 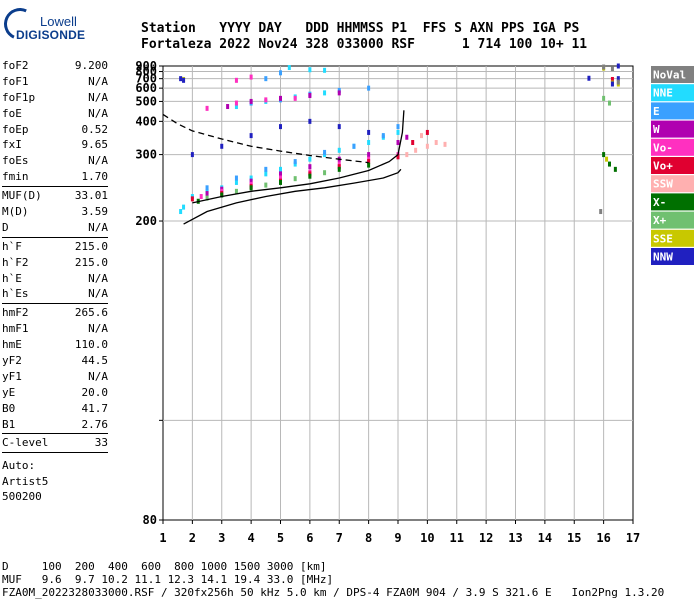 What do you see at coordinates (55, 345) in the screenshot?
I see `param-row: hmE 110.0` at bounding box center [55, 345].